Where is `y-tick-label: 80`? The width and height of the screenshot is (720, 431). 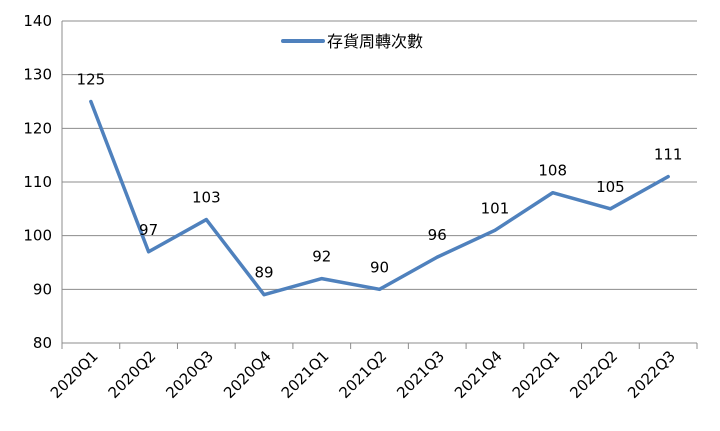
y-tick-label: 80 is located at coordinates (42, 343).